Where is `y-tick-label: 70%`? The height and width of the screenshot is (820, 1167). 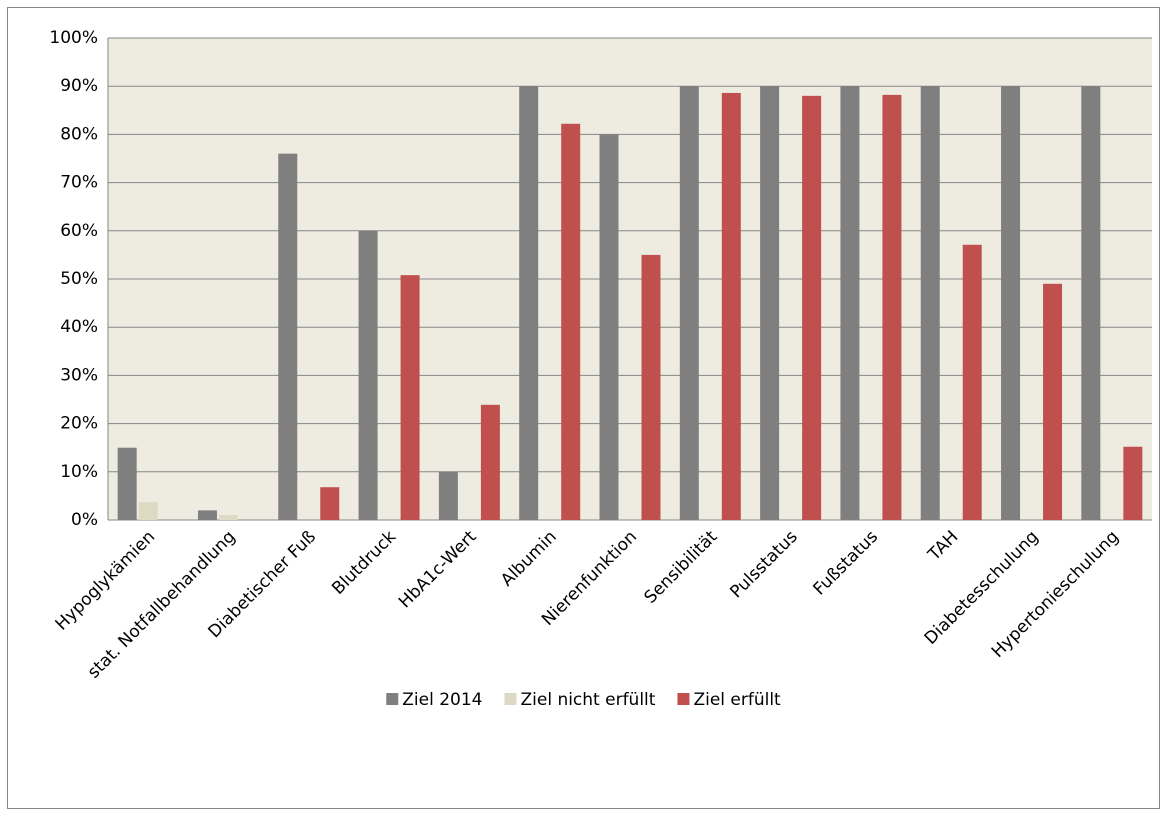
y-tick-label: 70% is located at coordinates (79, 183).